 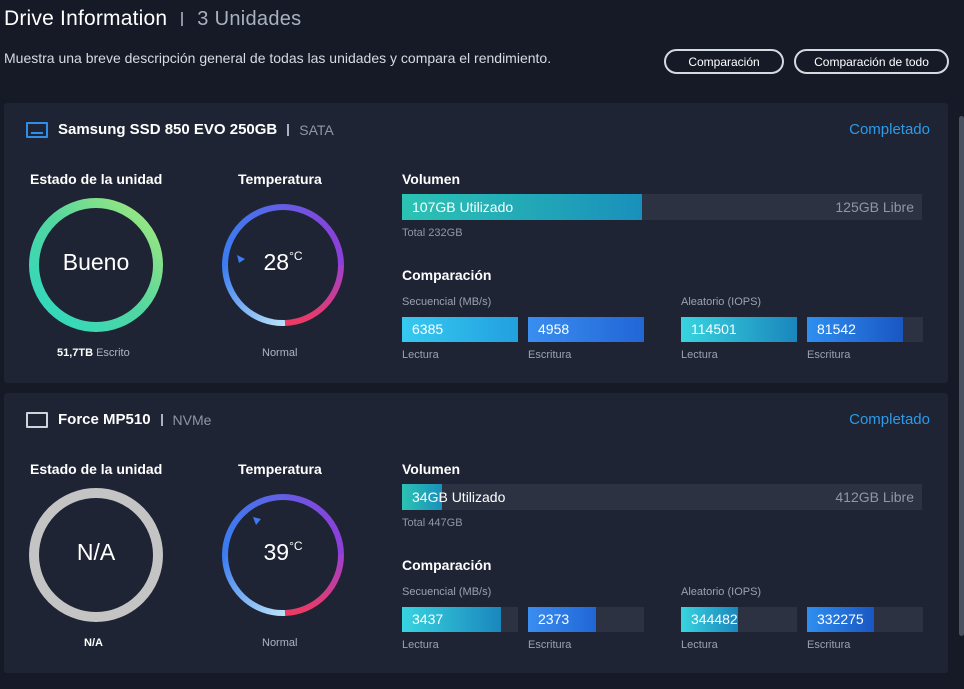 I want to click on rand-read-value: 344482, so click(x=714, y=619).